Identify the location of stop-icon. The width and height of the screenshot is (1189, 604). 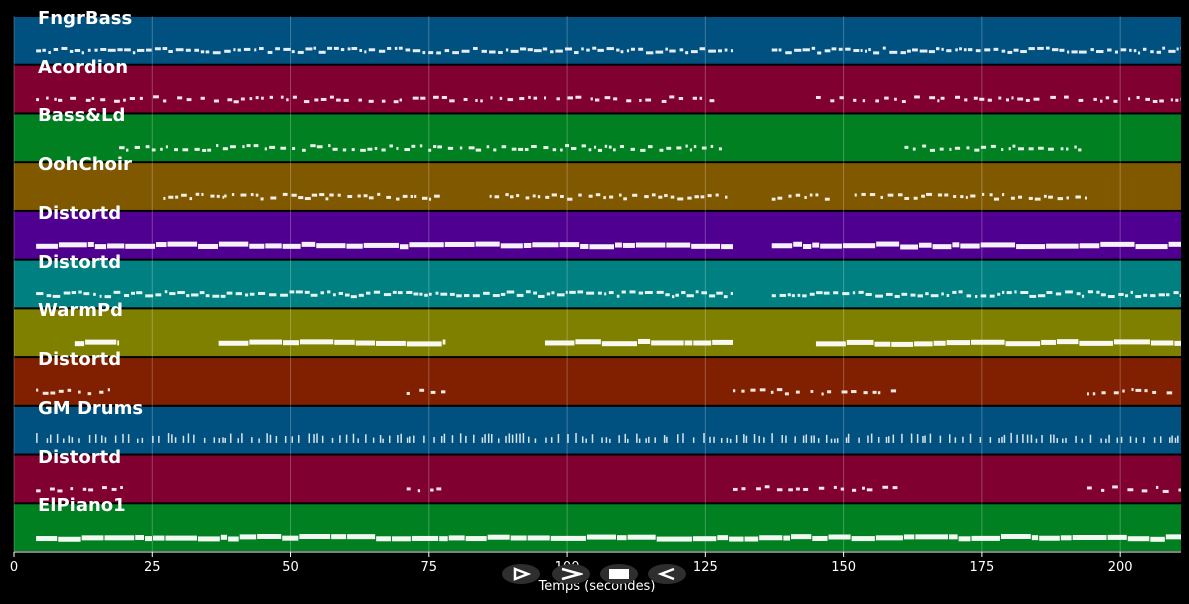
(619, 574).